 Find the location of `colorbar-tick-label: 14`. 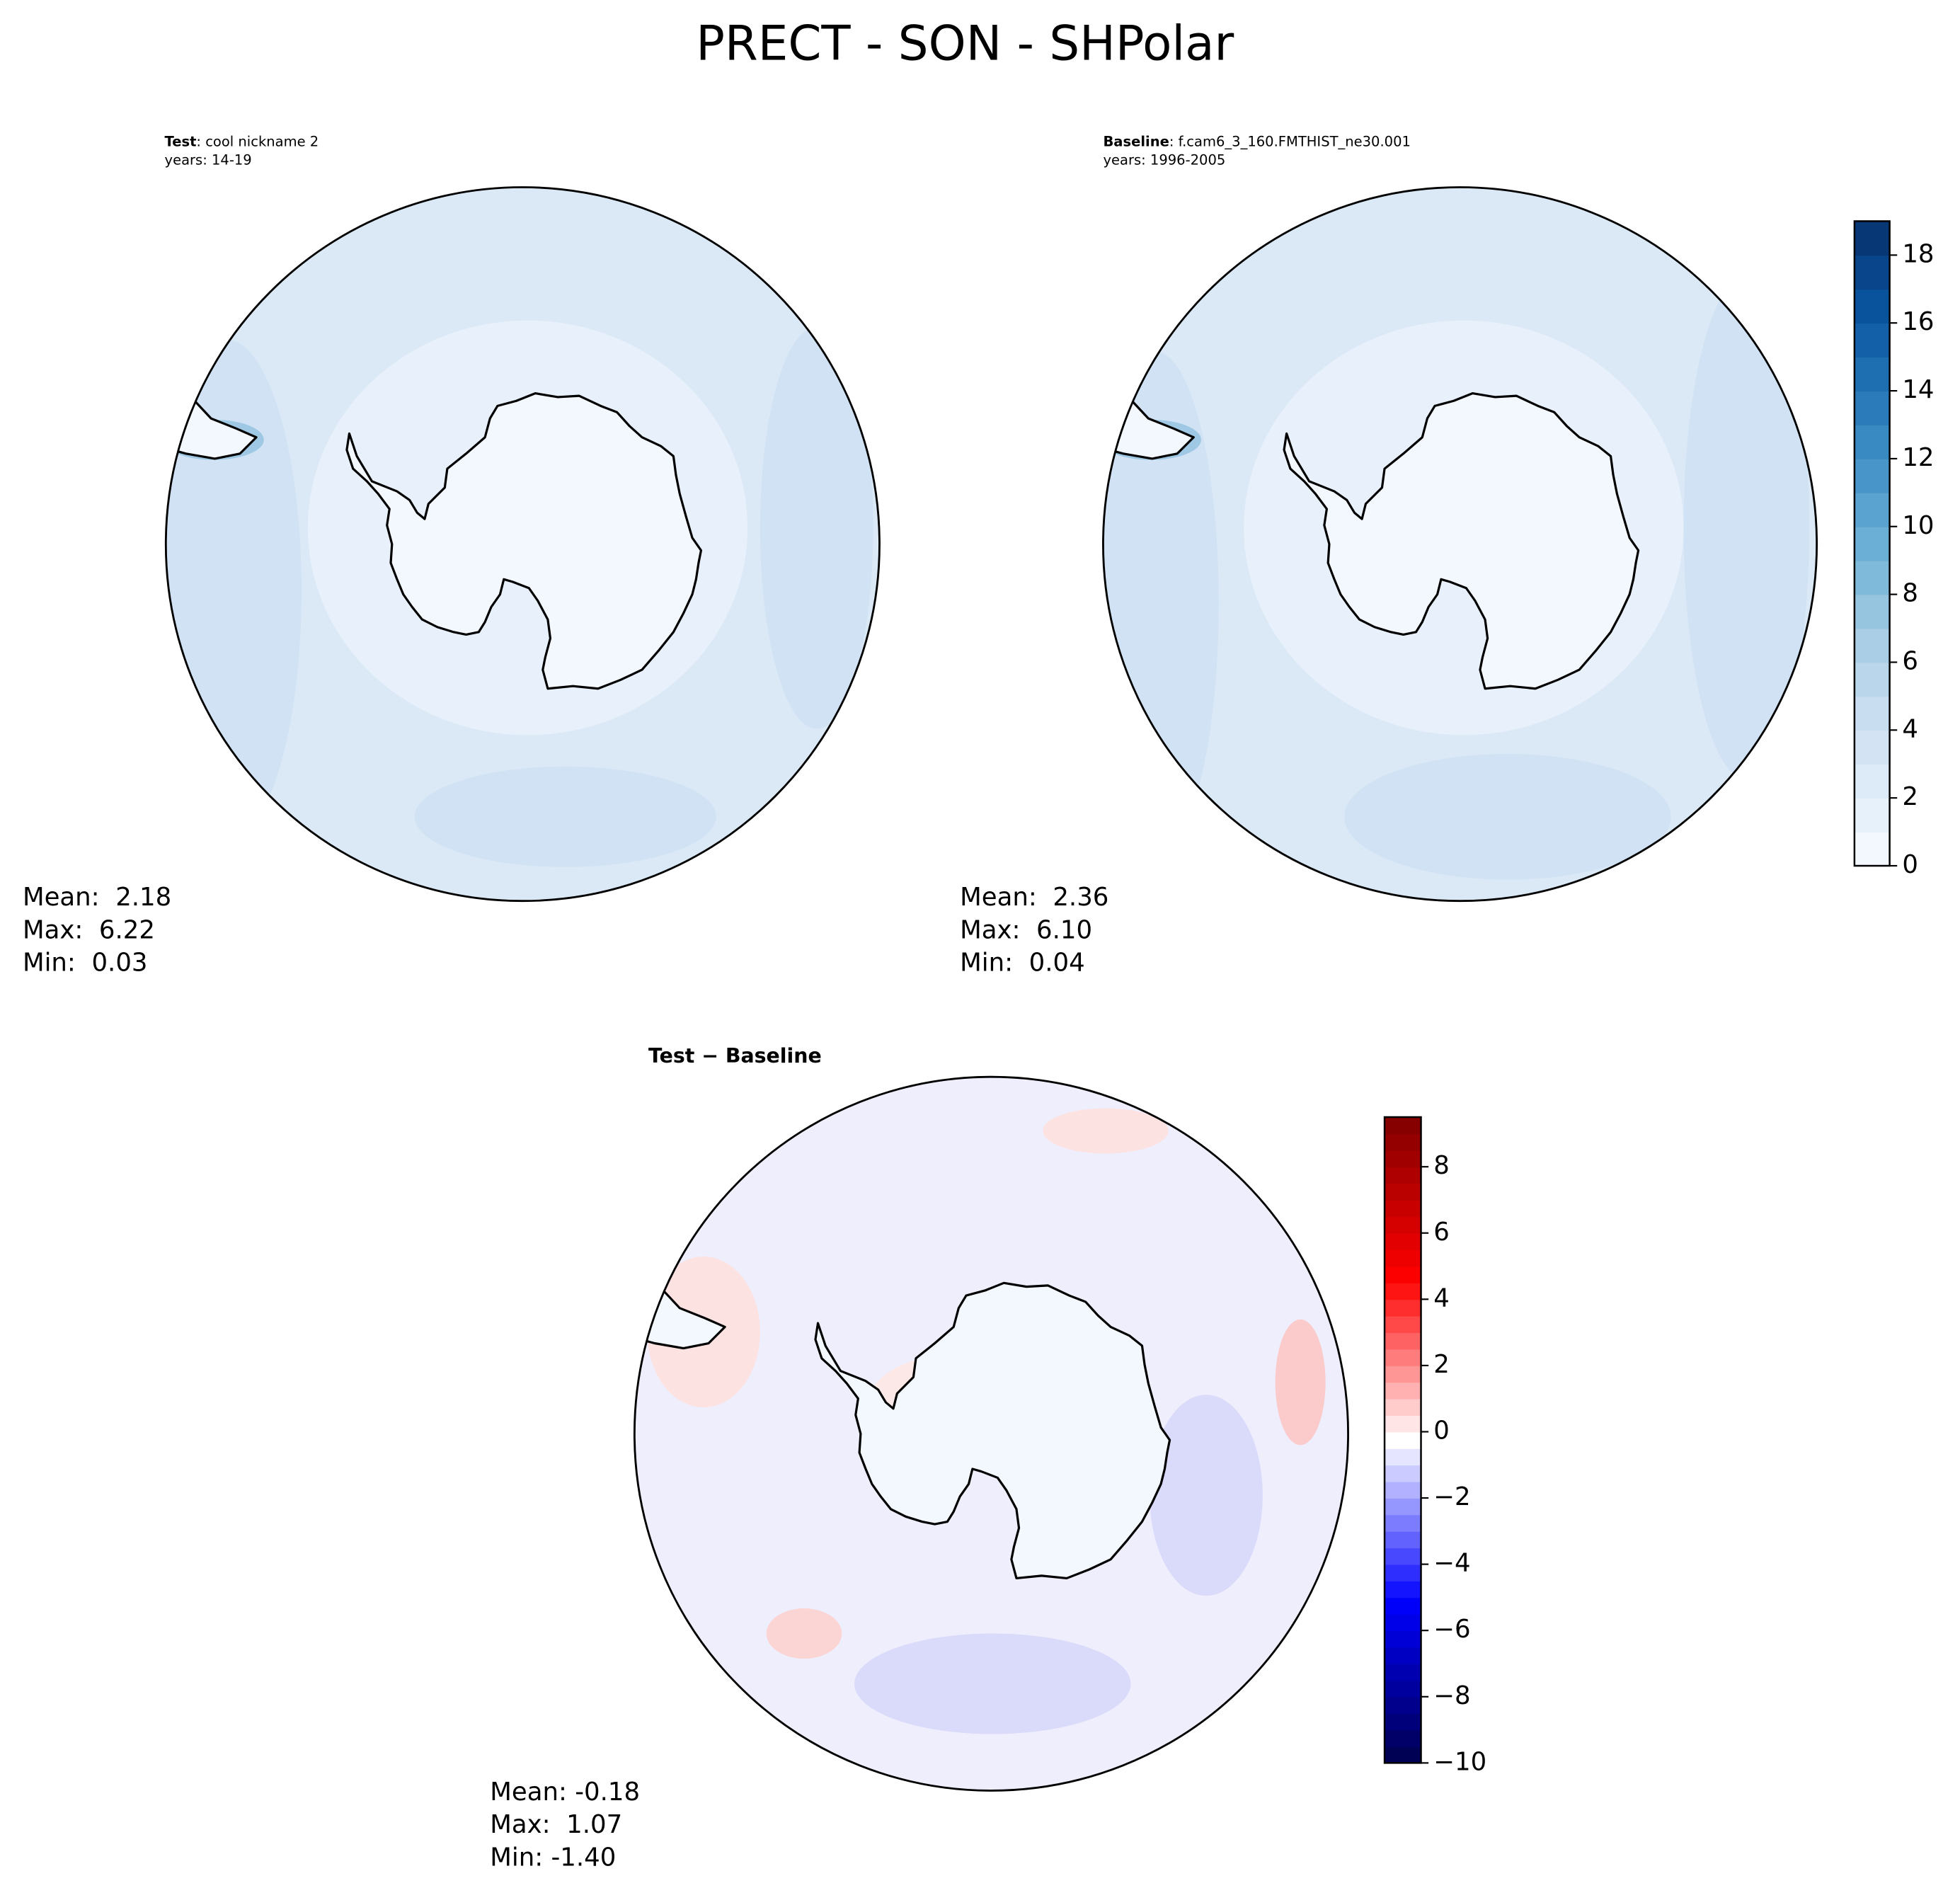

colorbar-tick-label: 14 is located at coordinates (1918, 390).